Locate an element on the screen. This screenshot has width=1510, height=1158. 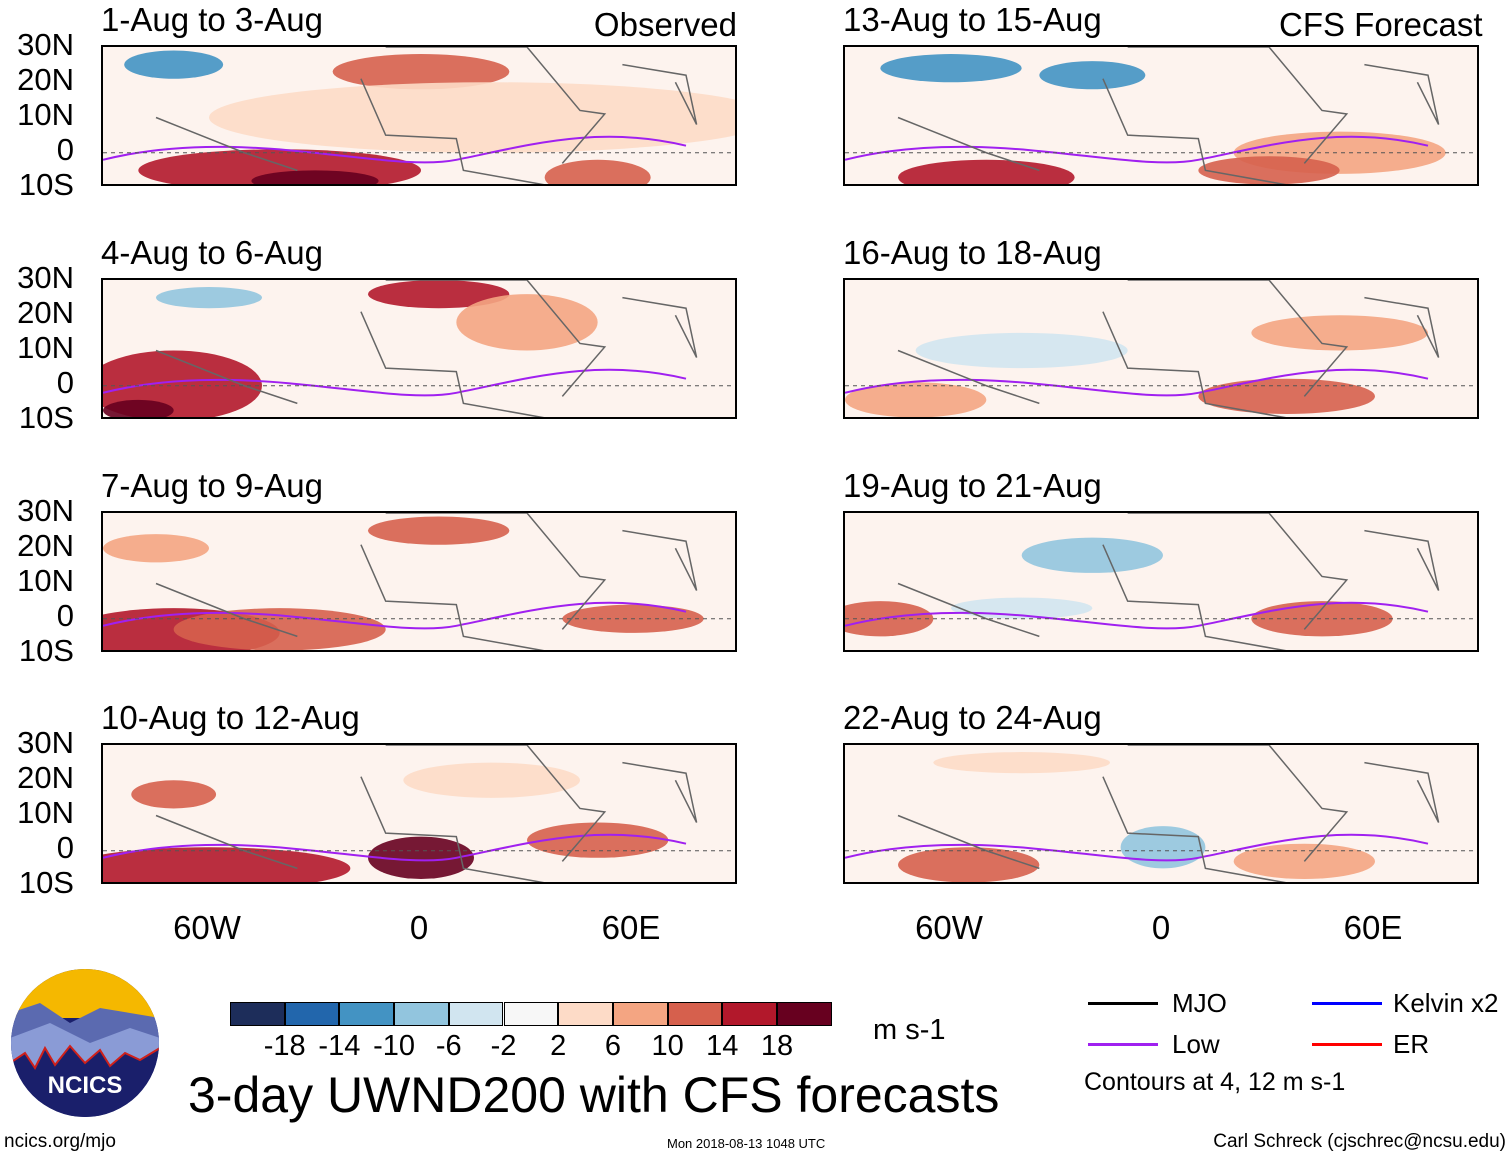
ncics-logo: NCICS is located at coordinates (85, 1043).